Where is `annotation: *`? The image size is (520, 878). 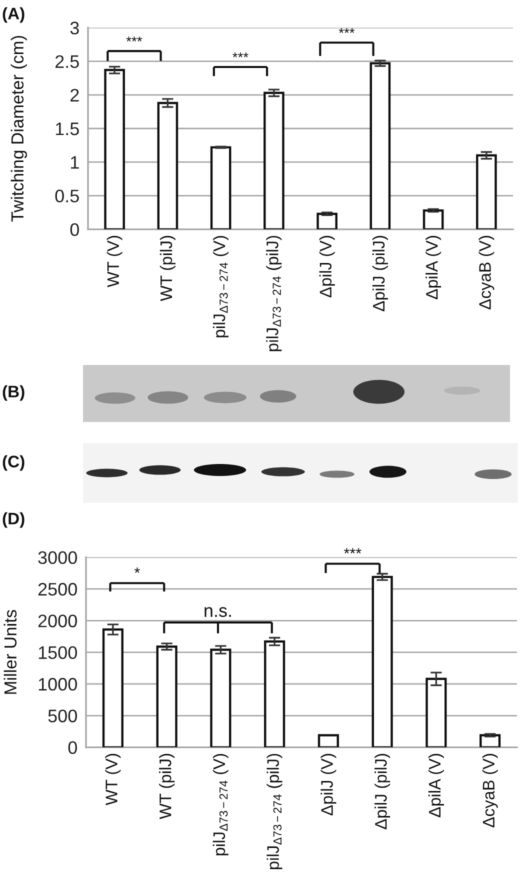 annotation: * is located at coordinates (137, 570).